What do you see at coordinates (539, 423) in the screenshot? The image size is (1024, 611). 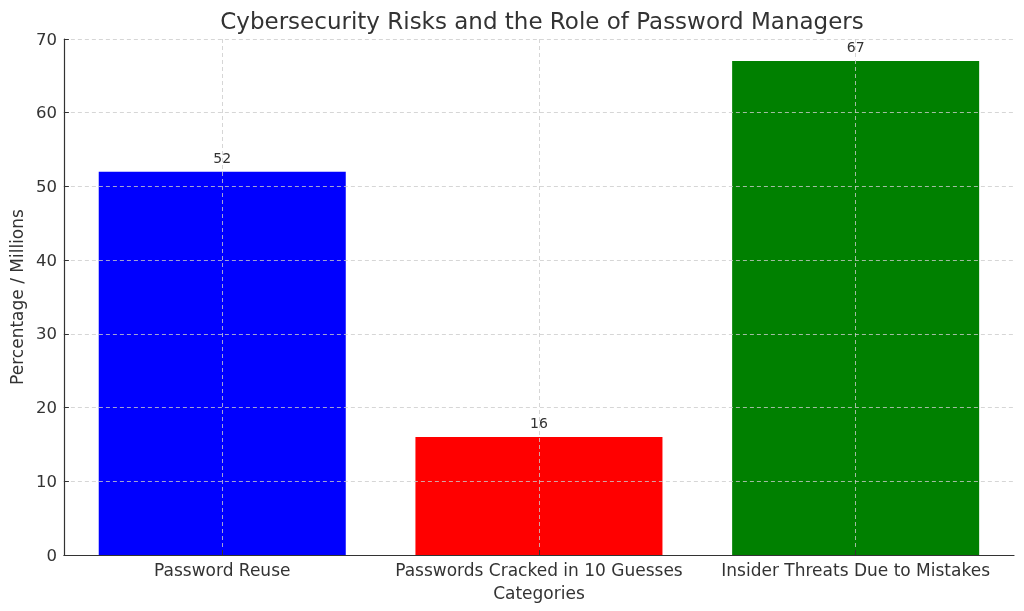 I see `data-label: 16` at bounding box center [539, 423].